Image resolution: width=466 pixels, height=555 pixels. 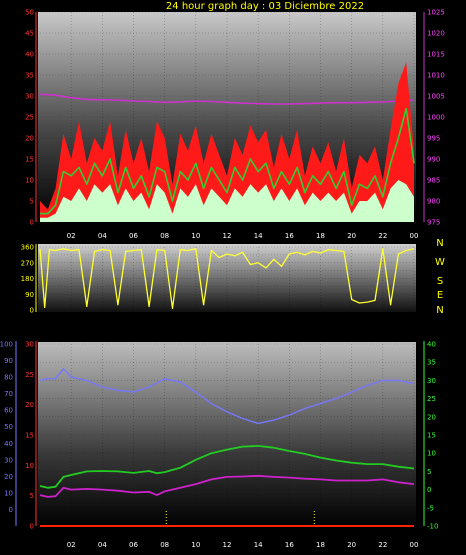 I want to click on y-outer-tick-label: 30, so click(x=8, y=460).